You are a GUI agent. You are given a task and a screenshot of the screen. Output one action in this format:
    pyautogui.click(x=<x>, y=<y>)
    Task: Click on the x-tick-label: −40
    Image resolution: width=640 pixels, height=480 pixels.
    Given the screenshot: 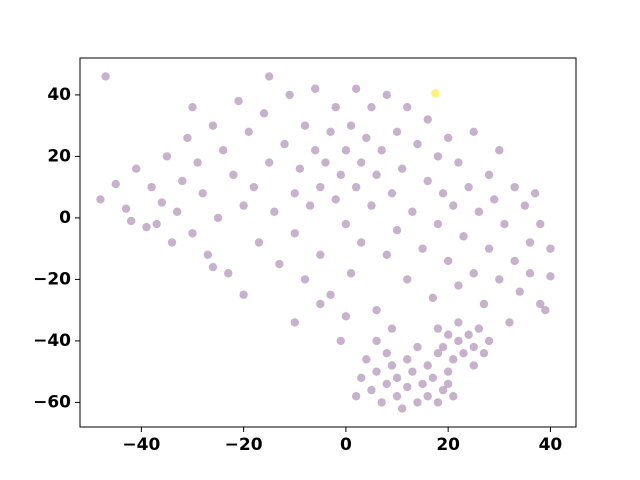 What is the action you would take?
    pyautogui.click(x=141, y=445)
    